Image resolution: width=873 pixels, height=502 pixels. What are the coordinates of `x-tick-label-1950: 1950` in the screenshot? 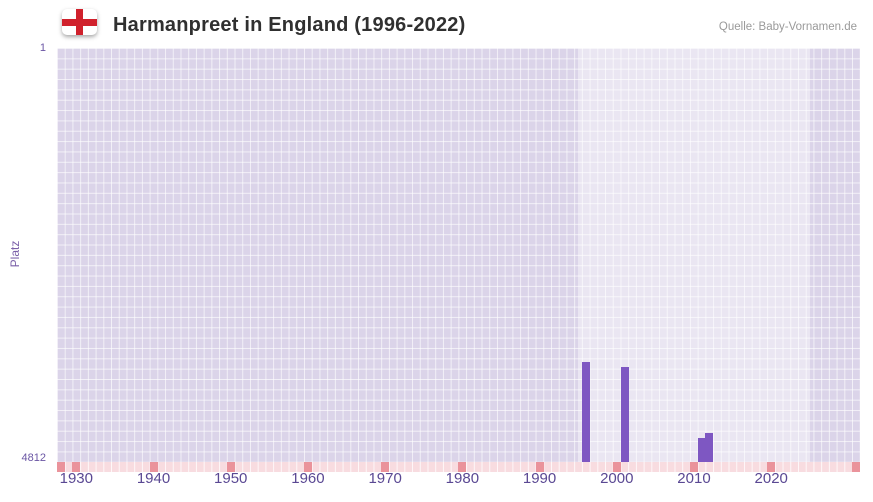 It's located at (231, 478).